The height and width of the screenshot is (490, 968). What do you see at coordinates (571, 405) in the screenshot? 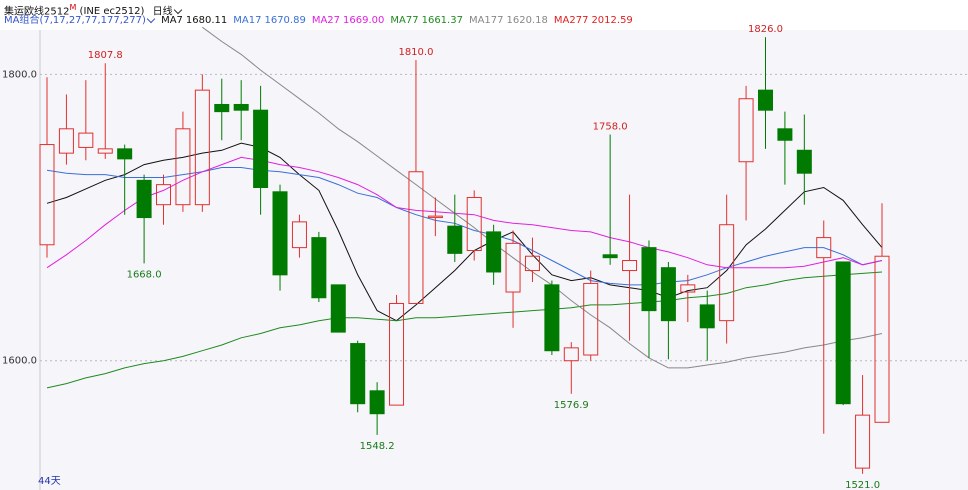
I see `low-label: 1576.9` at bounding box center [571, 405].